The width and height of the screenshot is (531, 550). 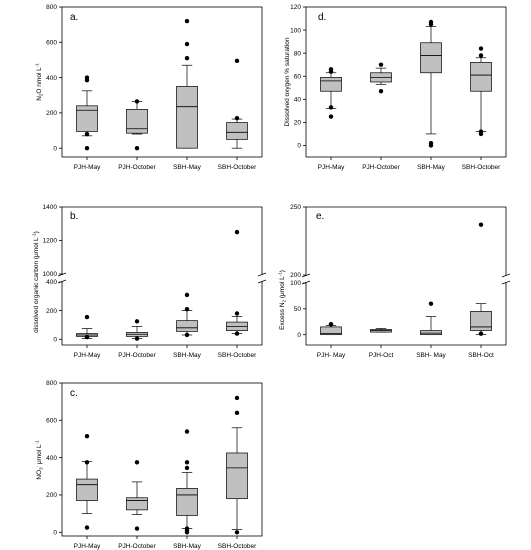 What do you see at coordinates (137, 167) in the screenshot?
I see `panel-a-xtick-label: PJH-October` at bounding box center [137, 167].